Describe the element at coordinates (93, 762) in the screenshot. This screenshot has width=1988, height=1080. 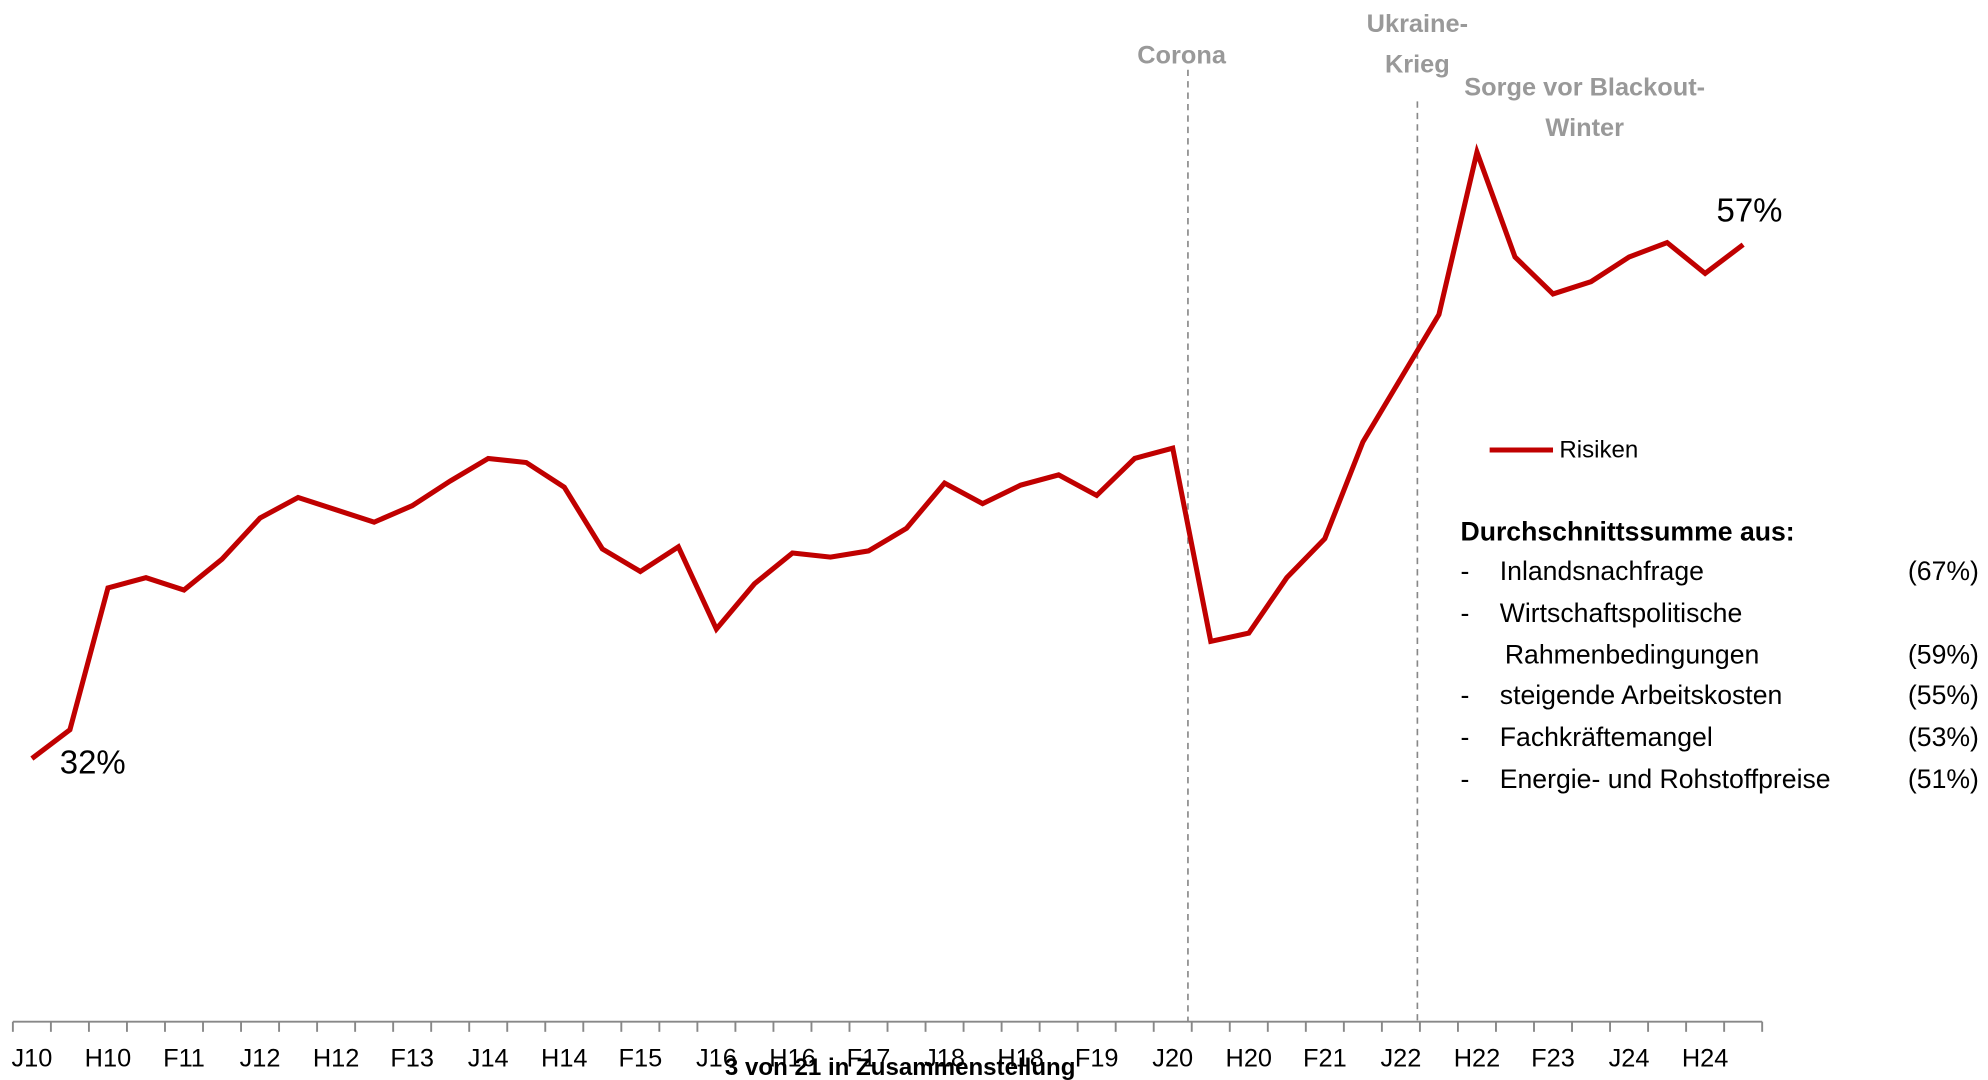
I see `data-label: 32%` at that location.